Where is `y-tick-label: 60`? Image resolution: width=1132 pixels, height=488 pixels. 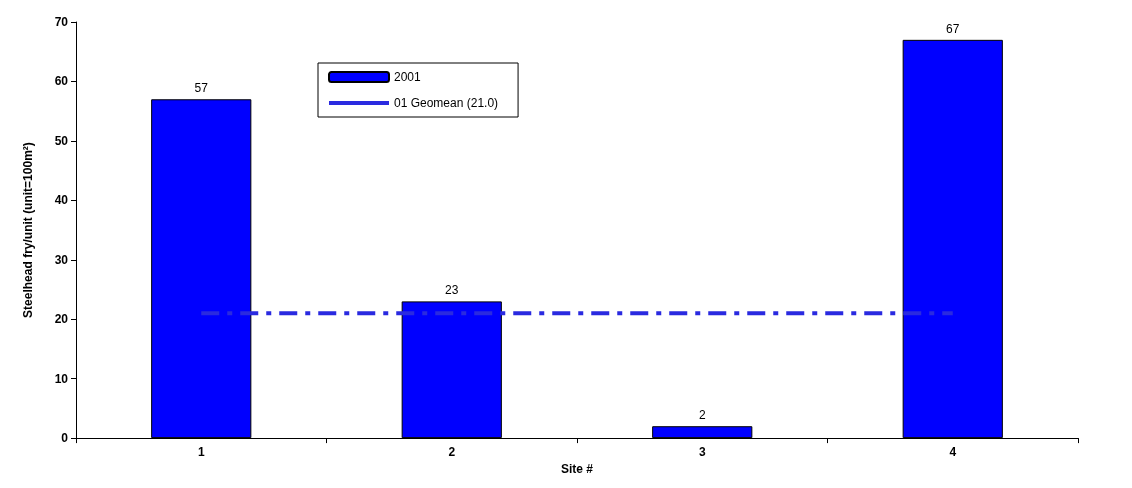 y-tick-label: 60 is located at coordinates (61, 81).